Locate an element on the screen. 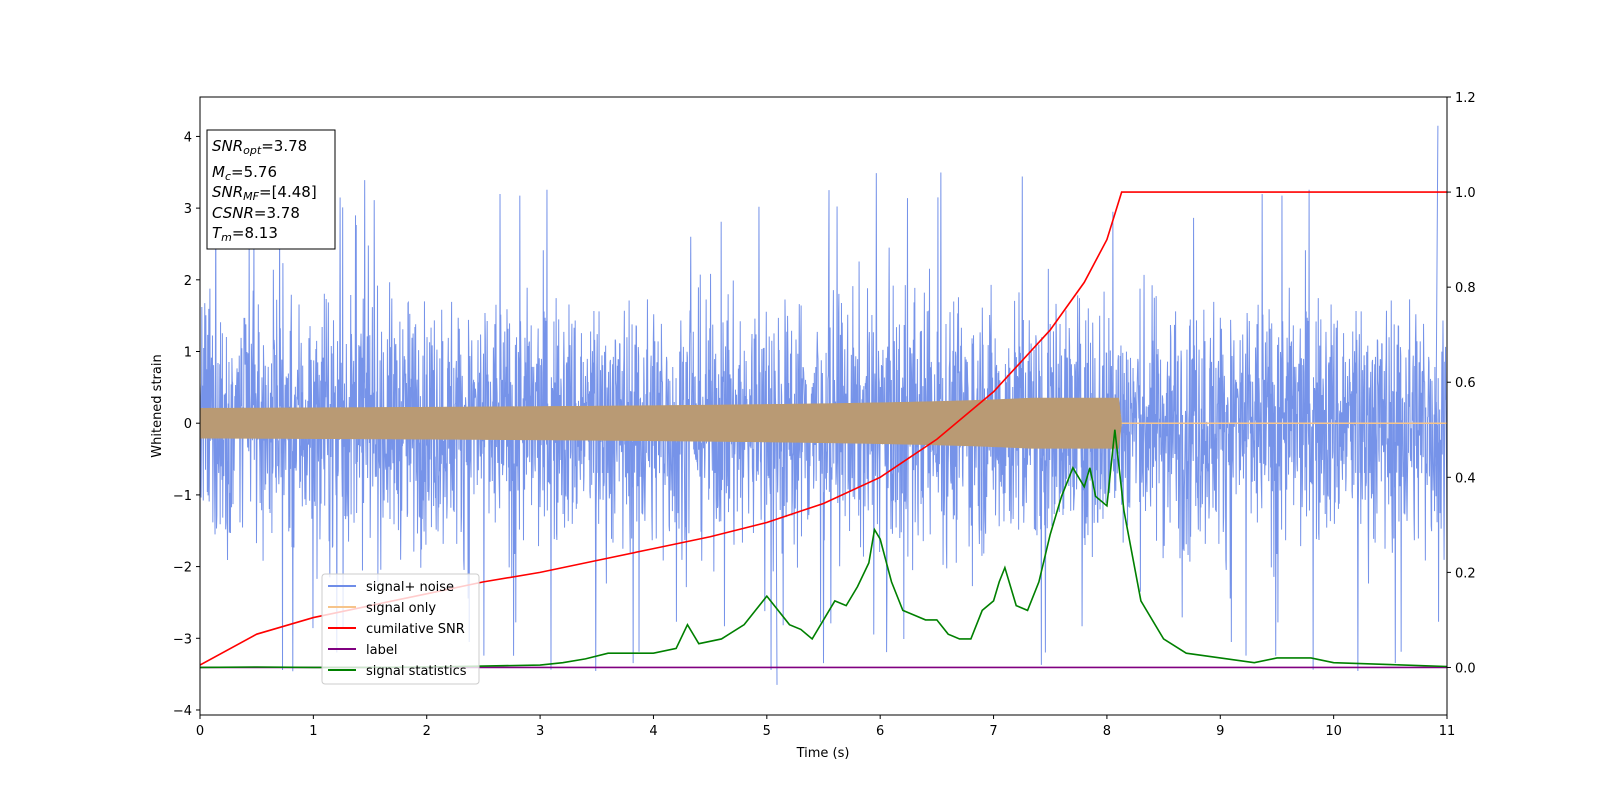 The image size is (1600, 800). y-left-tick-label: 4 is located at coordinates (188, 137).